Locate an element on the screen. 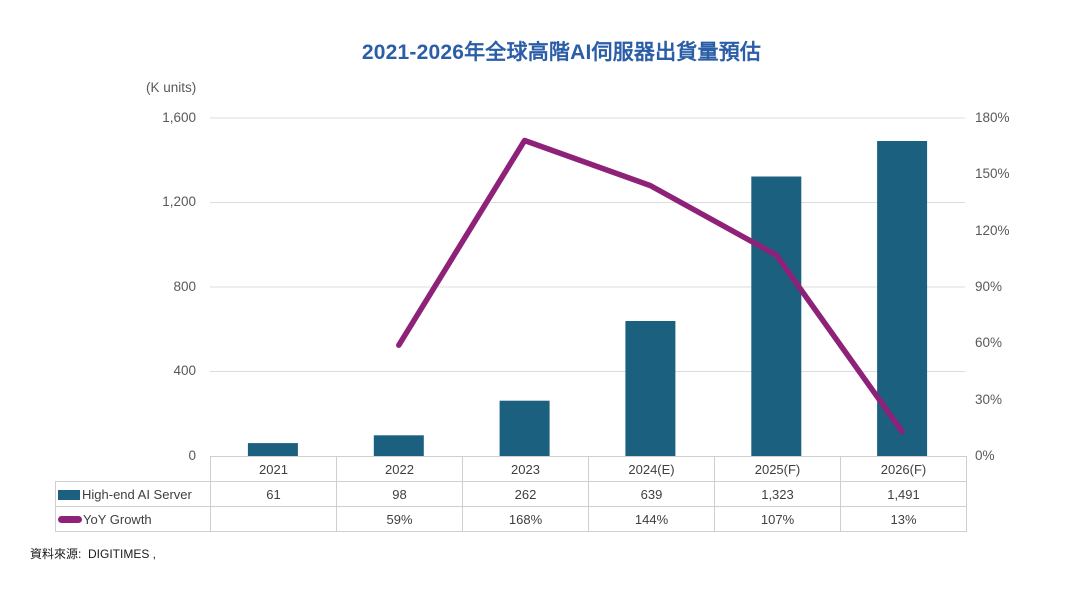 Image resolution: width=1068 pixels, height=600 pixels. bar-2021 is located at coordinates (272, 449).